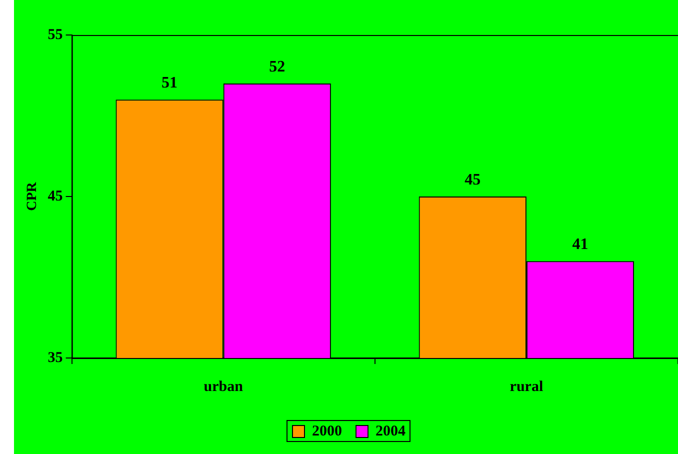 Image resolution: width=678 pixels, height=454 pixels. What do you see at coordinates (580, 245) in the screenshot?
I see `data-label: 41` at bounding box center [580, 245].